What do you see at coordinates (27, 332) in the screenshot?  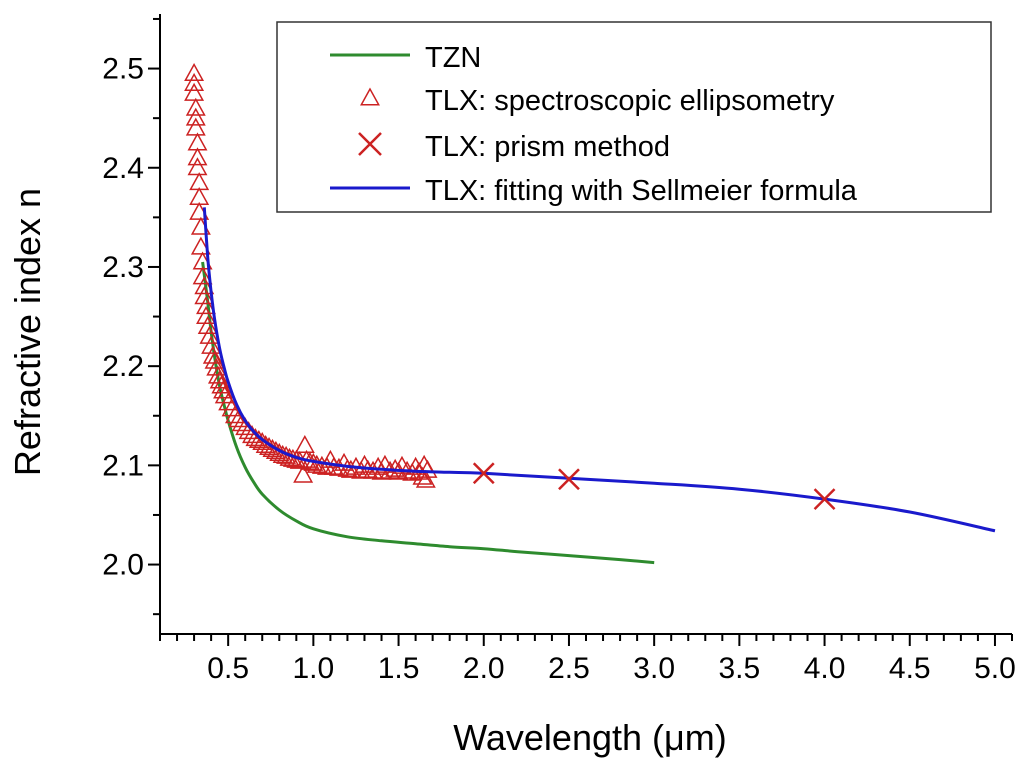 I see `y-axis-title: Refractive index n` at bounding box center [27, 332].